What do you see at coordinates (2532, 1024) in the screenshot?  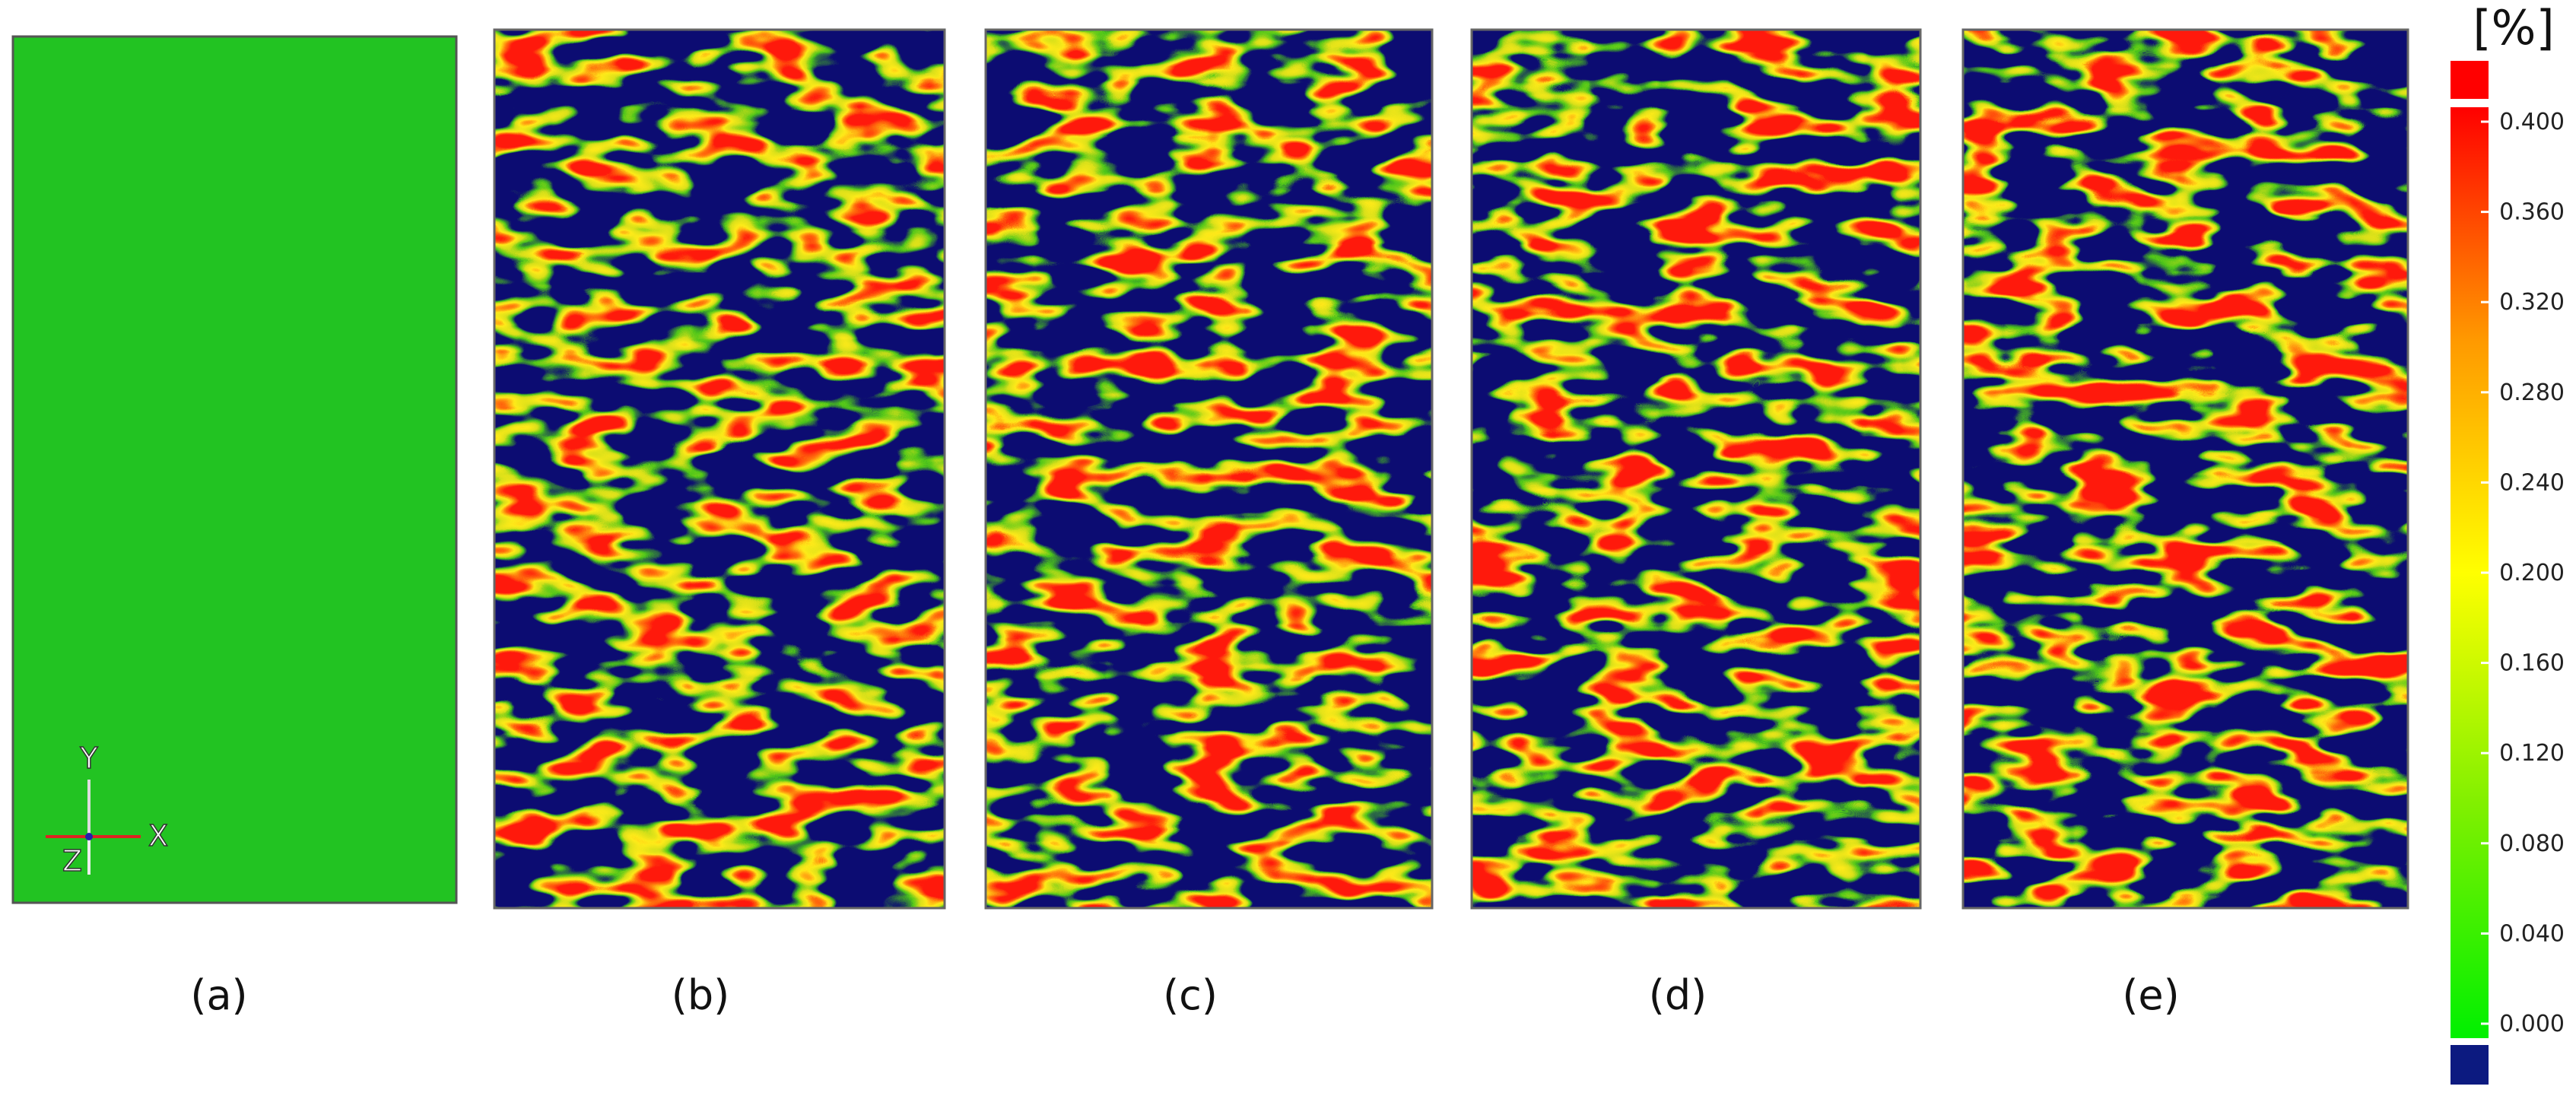 I see `colorbar-tick-label: 0.000` at bounding box center [2532, 1024].